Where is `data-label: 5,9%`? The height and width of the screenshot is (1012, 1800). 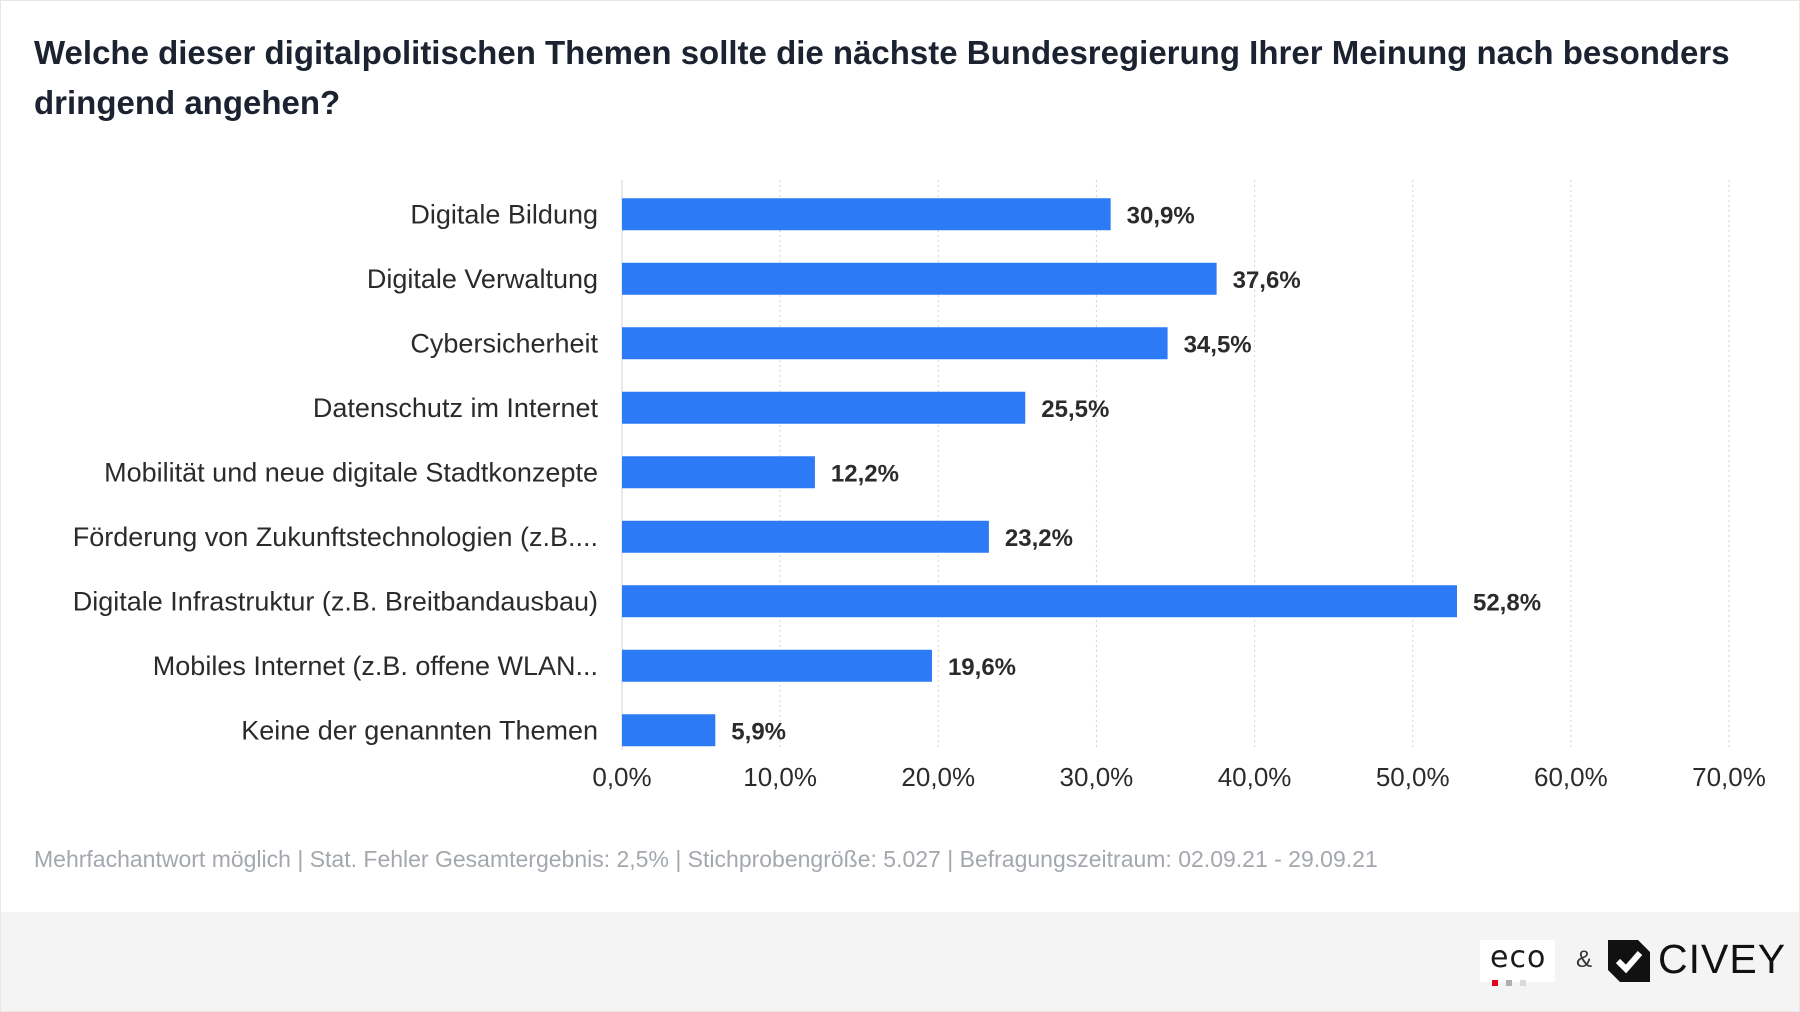
data-label: 5,9% is located at coordinates (758, 731).